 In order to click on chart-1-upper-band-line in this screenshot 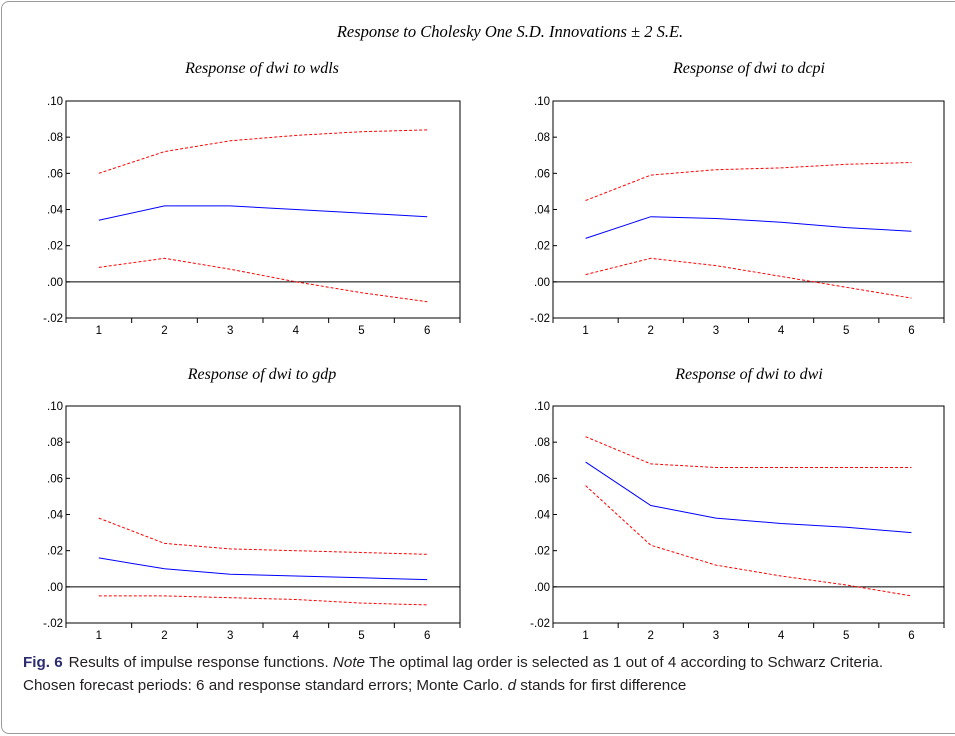, I will do `click(263, 151)`.